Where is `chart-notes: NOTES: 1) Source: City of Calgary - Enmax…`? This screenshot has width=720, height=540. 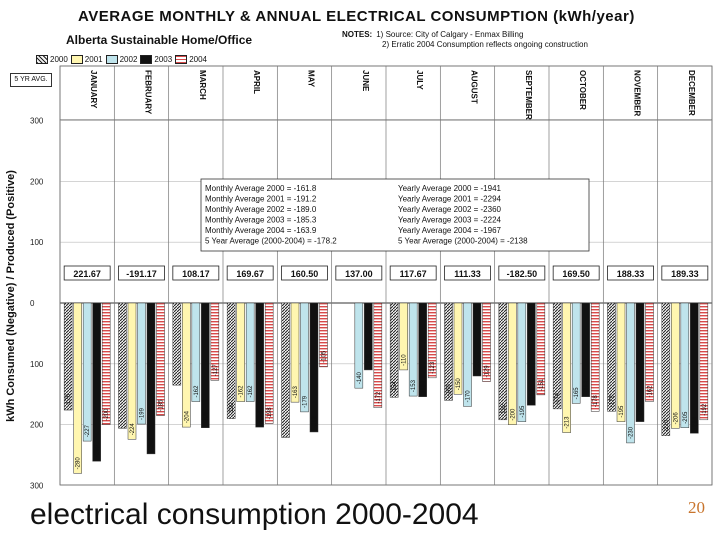 chart-notes: NOTES: 1) Source: City of Calgary - Enmax… is located at coordinates (465, 40).